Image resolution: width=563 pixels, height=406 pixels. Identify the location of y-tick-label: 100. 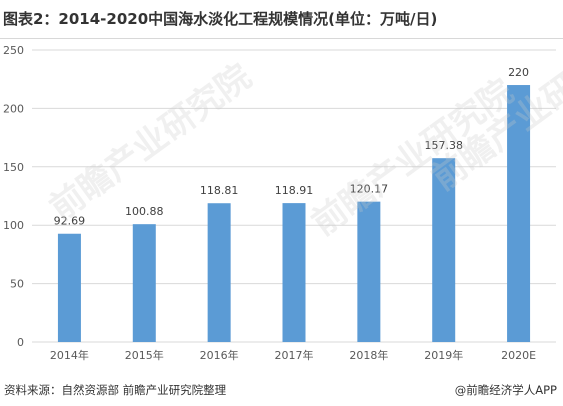
(13, 225).